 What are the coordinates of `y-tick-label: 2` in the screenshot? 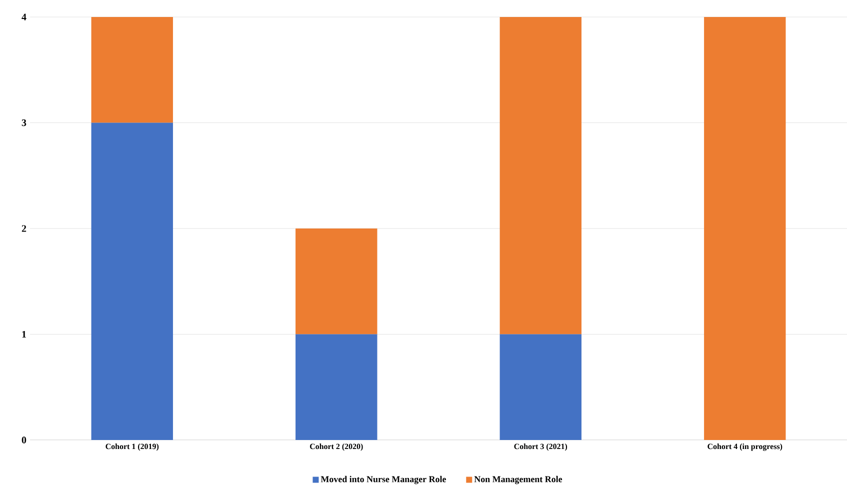 It's located at (24, 228).